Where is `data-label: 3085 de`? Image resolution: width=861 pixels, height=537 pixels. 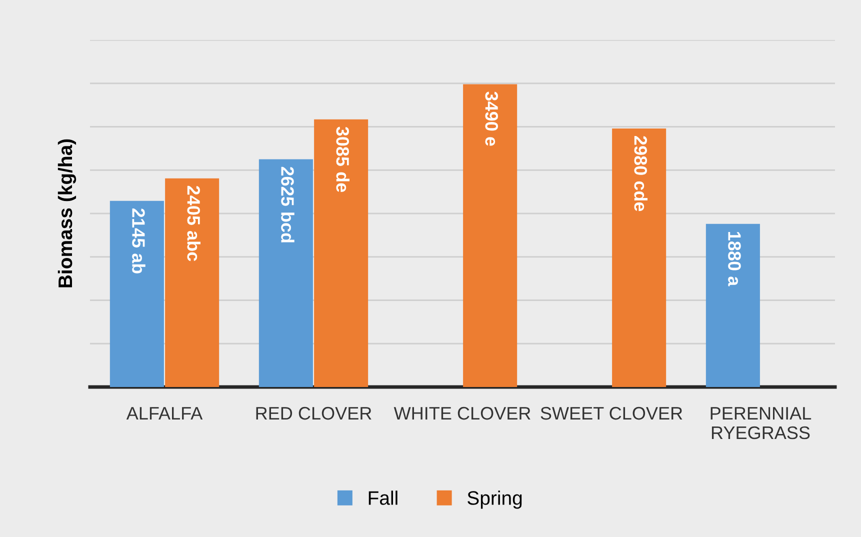 data-label: 3085 de is located at coordinates (343, 159).